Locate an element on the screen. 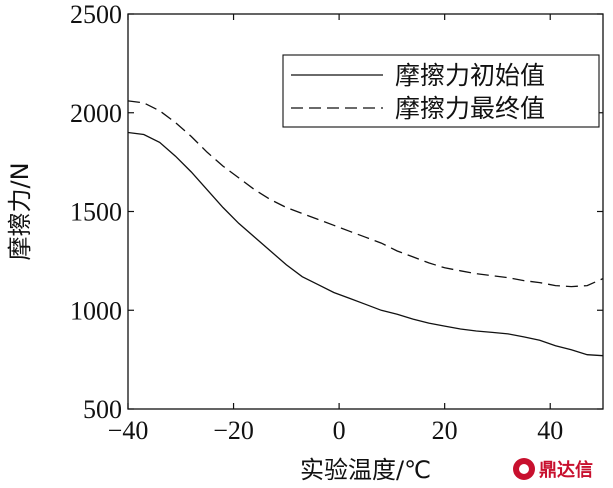  x-tick-label: −40 is located at coordinates (128, 430).